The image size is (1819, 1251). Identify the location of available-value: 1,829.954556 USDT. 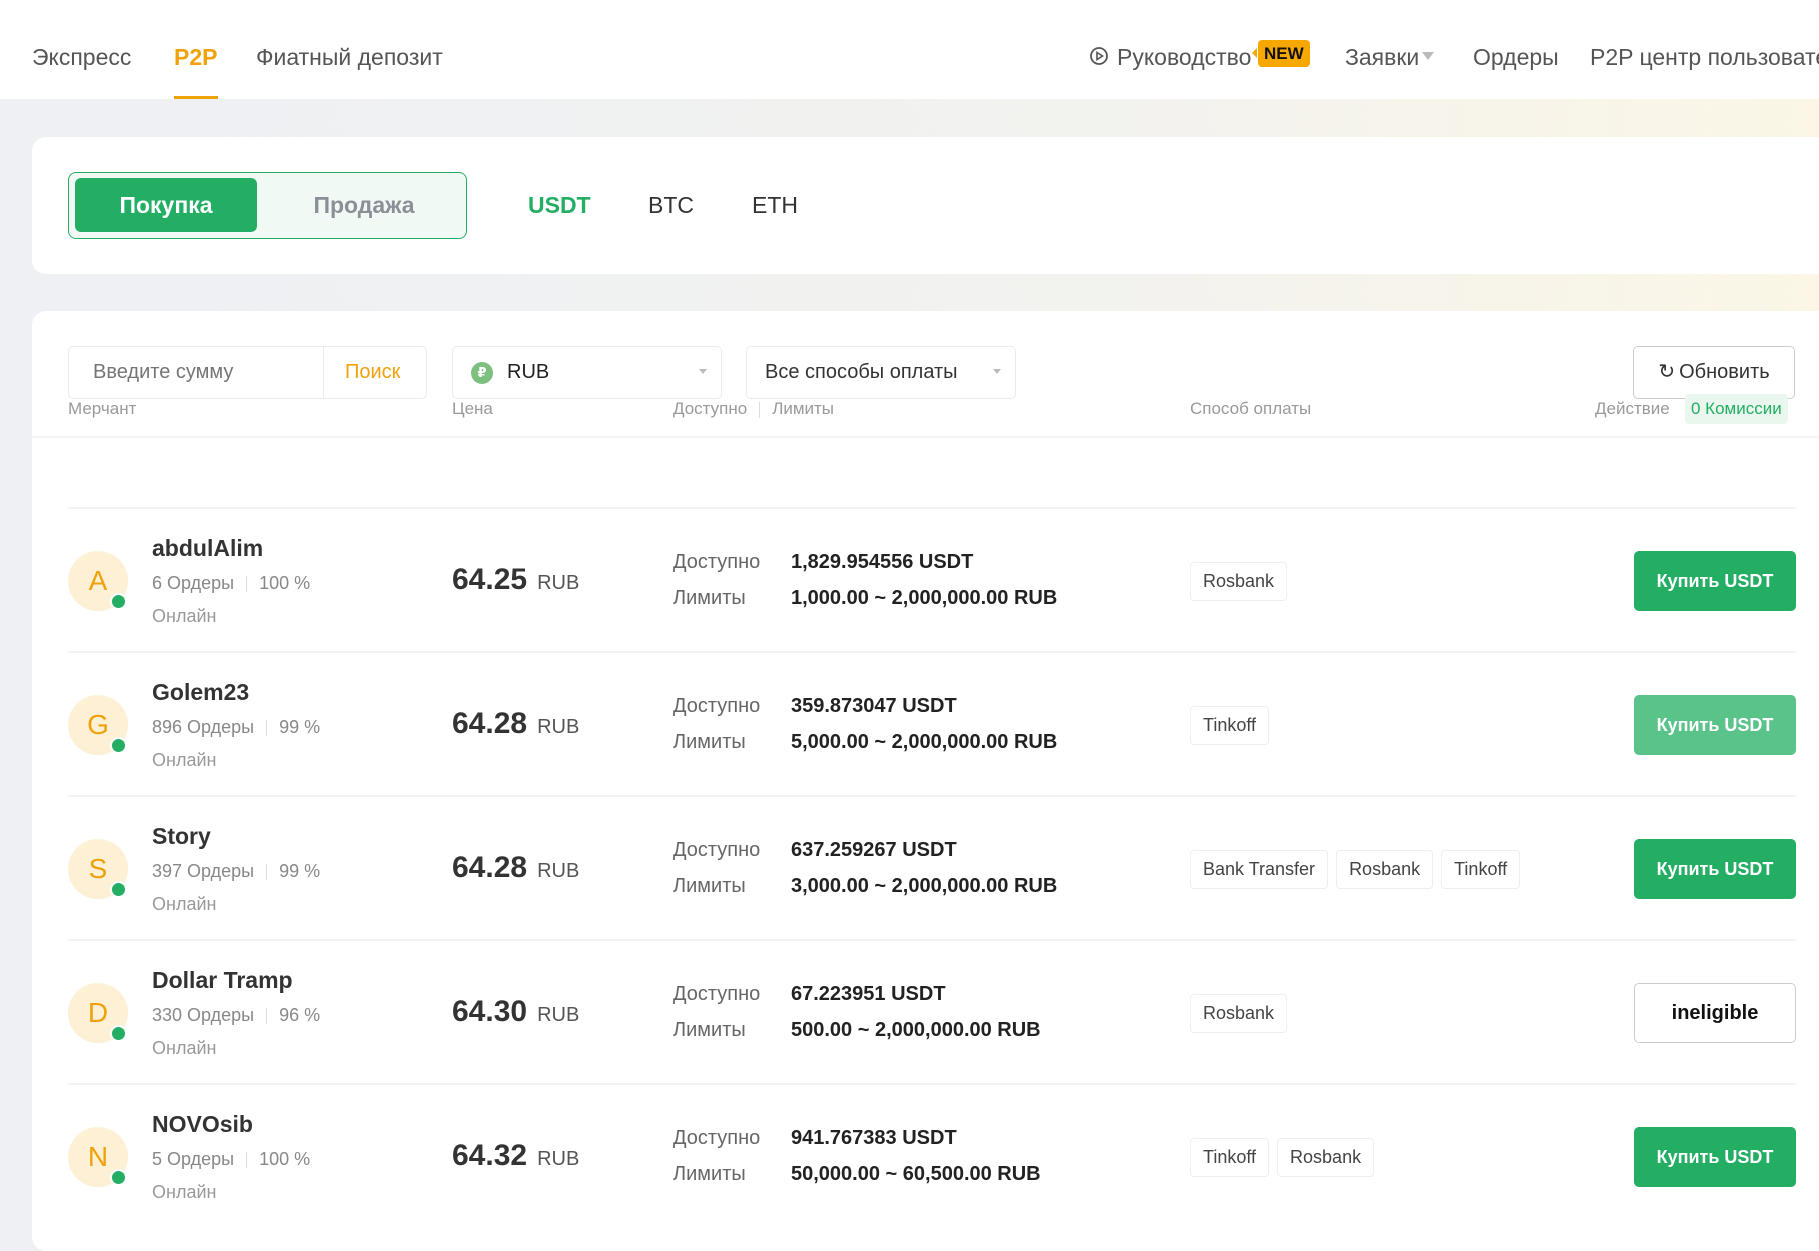
(882, 562).